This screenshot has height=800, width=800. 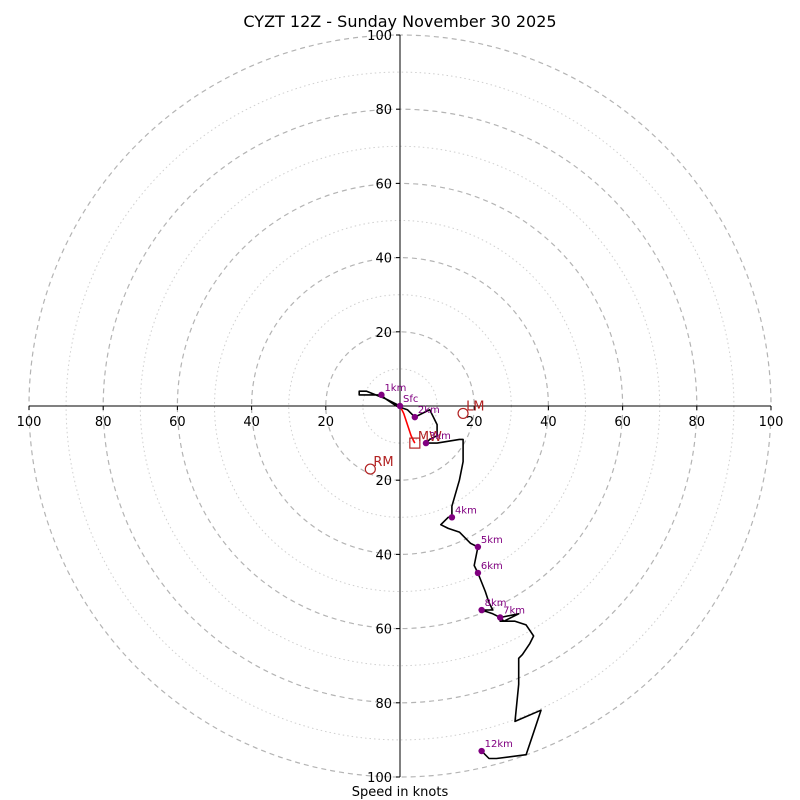 What do you see at coordinates (370, 469) in the screenshot?
I see `right-mover-marker` at bounding box center [370, 469].